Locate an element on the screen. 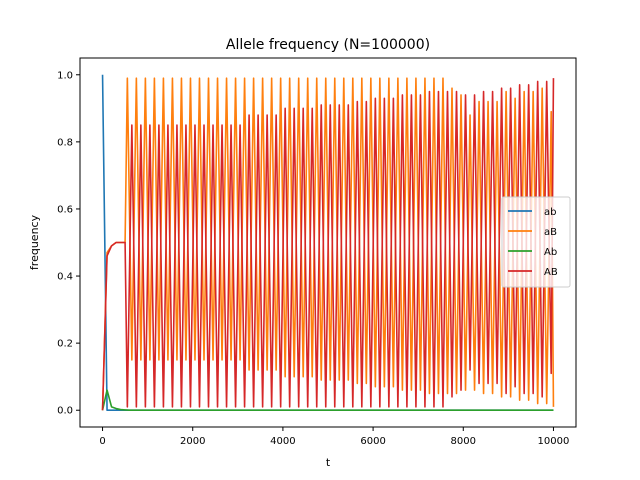 The width and height of the screenshot is (640, 480). y-tick-label: 0.6 is located at coordinates (65, 209).